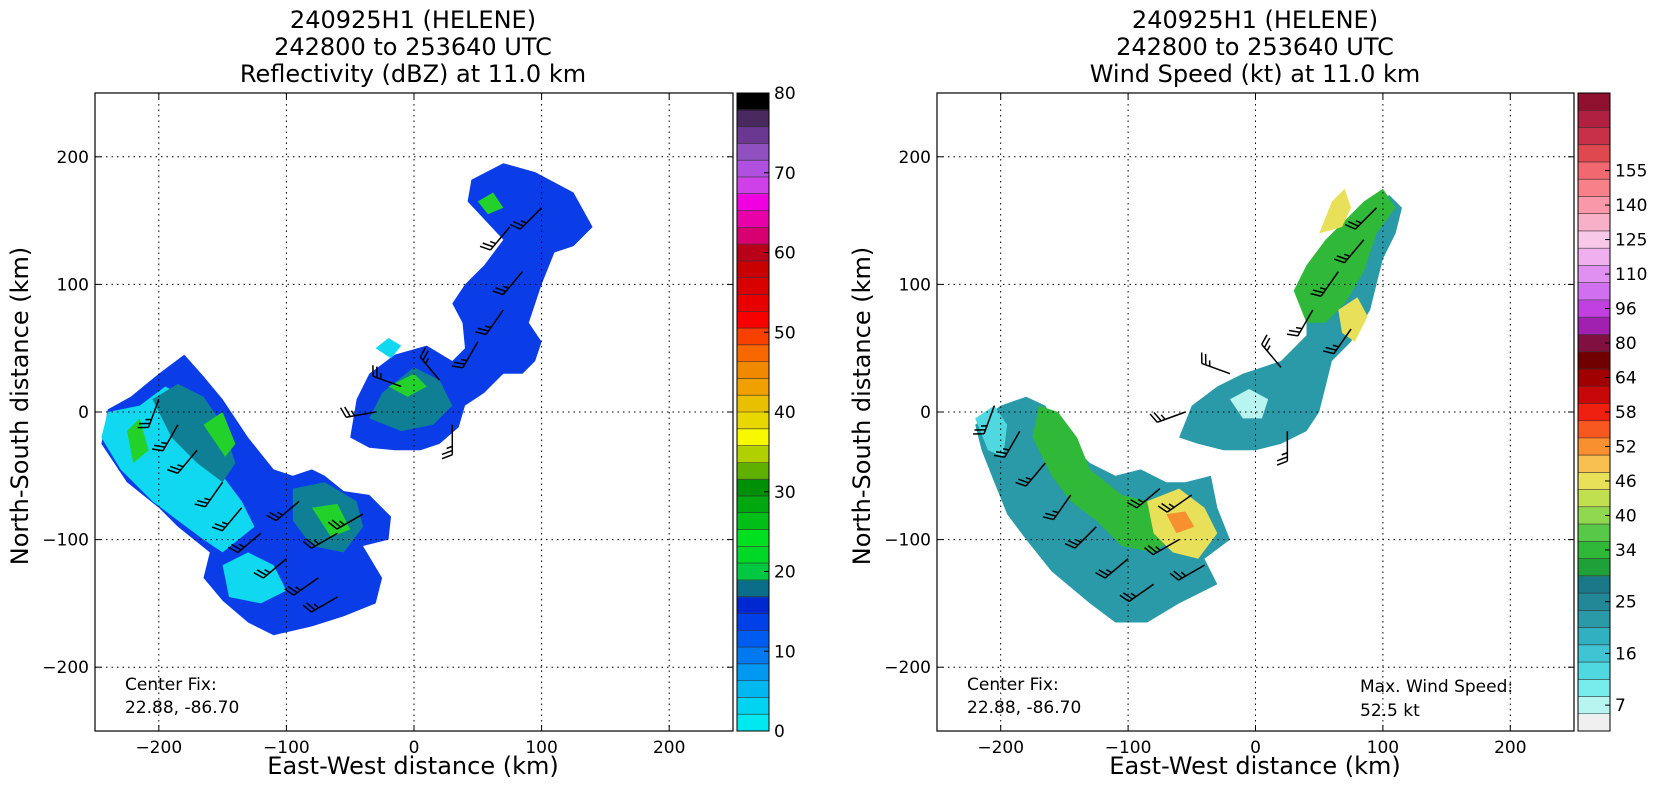 The height and width of the screenshot is (791, 1655). I want to click on wind-y-axis-label: North-South distance (km), so click(862, 406).